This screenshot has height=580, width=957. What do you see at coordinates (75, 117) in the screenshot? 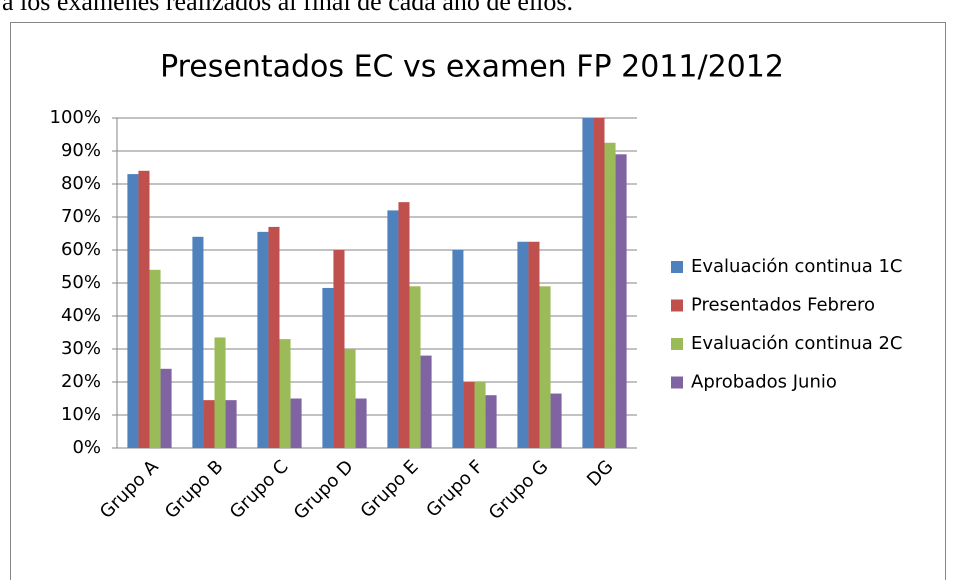
I see `y-tick-label: 100%` at bounding box center [75, 117].